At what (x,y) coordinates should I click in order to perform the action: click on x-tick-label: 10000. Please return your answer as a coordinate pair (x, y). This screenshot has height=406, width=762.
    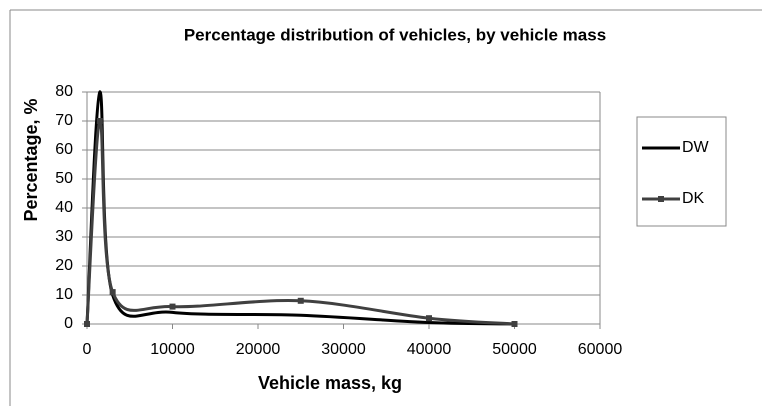
    Looking at the image, I should click on (172, 349).